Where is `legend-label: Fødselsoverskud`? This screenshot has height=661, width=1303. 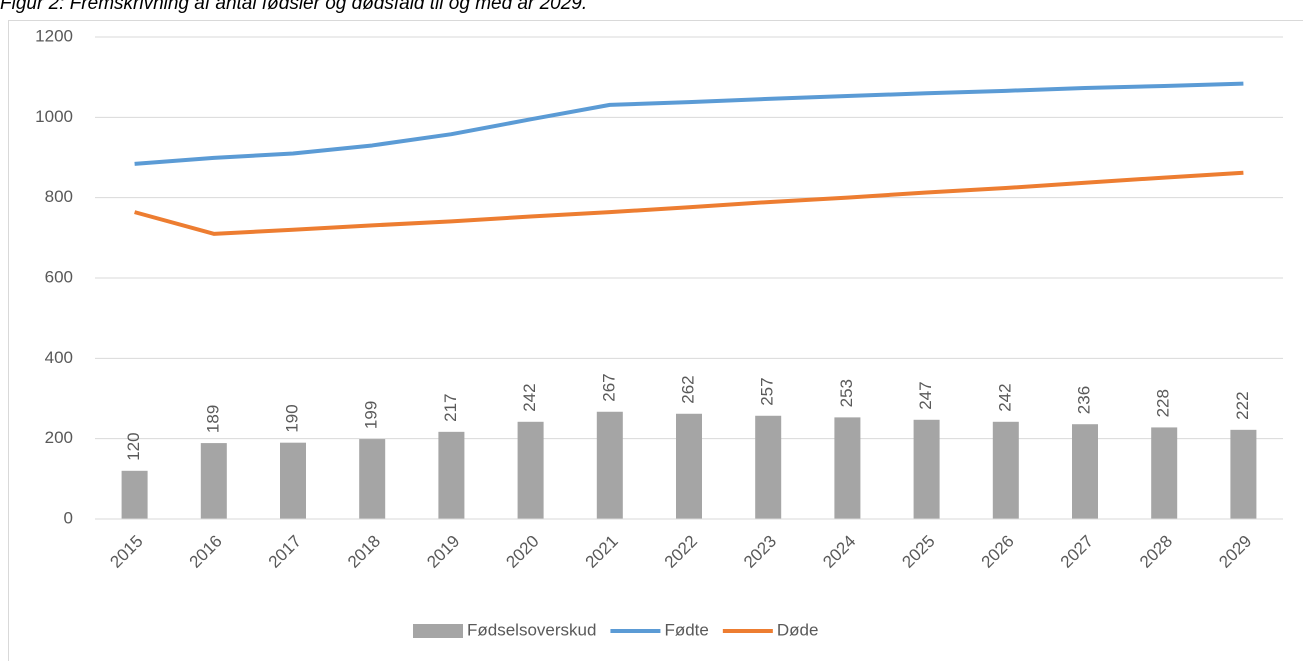 legend-label: Fødselsoverskud is located at coordinates (531, 629).